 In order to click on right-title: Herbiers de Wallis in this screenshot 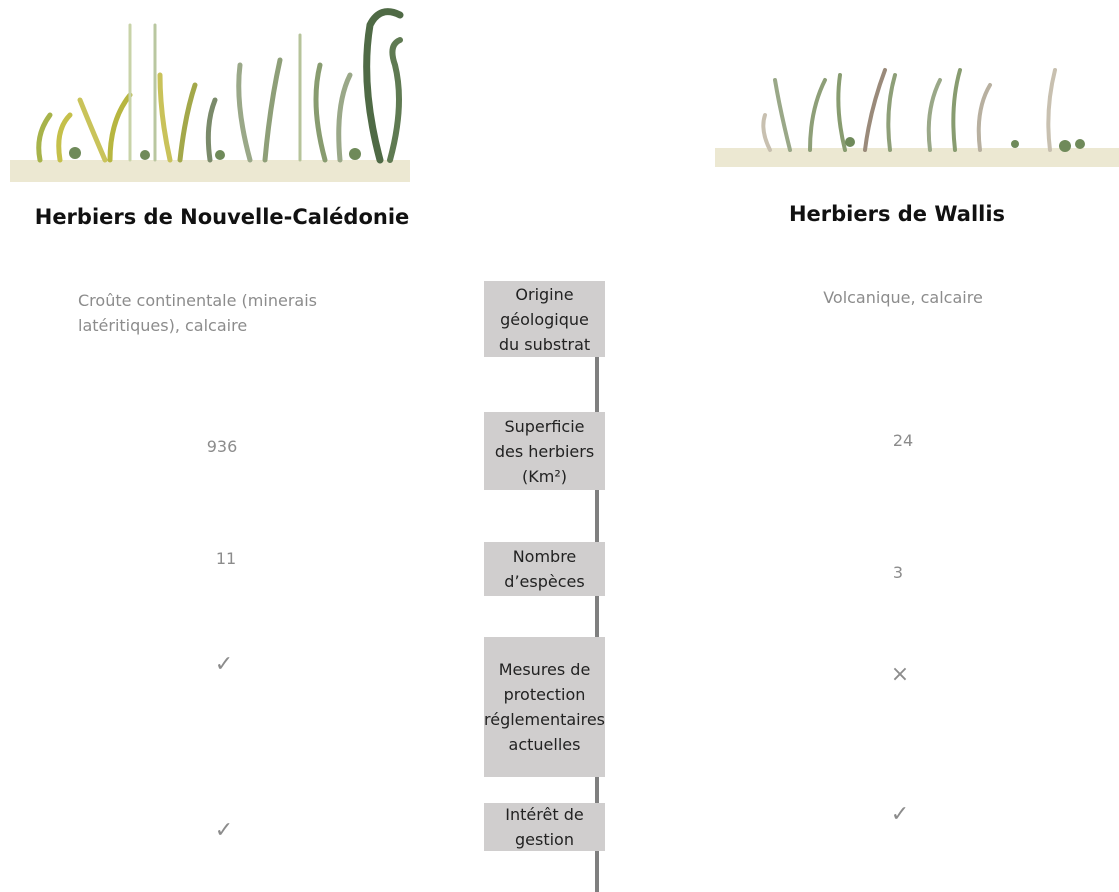, I will do `click(897, 214)`.